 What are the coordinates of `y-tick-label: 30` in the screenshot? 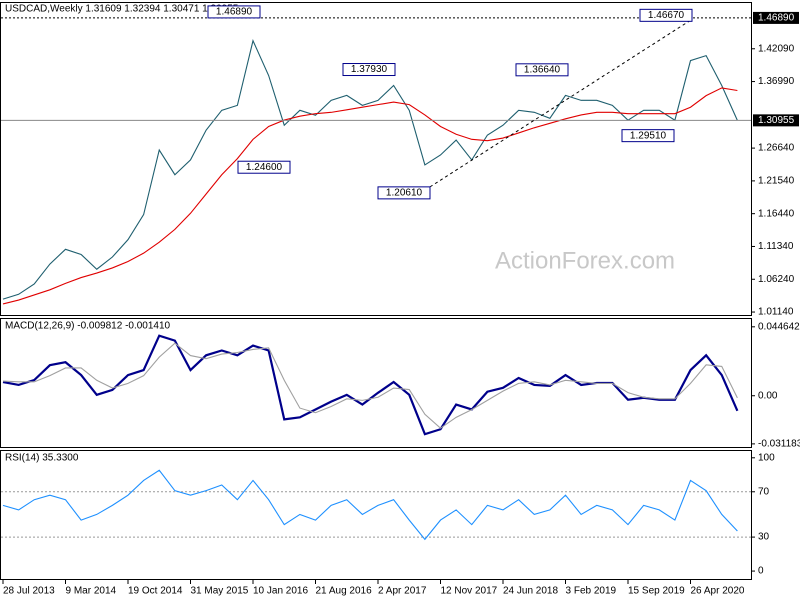 It's located at (764, 537).